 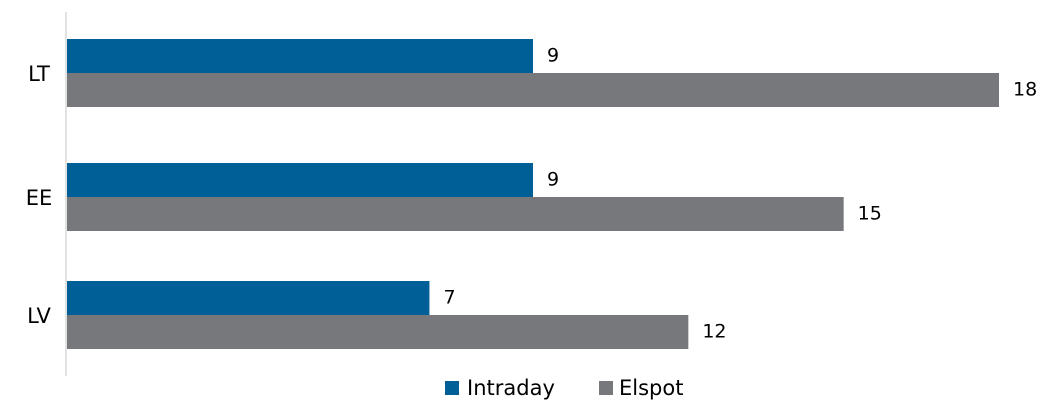 I want to click on category-label-lt: LT, so click(x=39, y=74).